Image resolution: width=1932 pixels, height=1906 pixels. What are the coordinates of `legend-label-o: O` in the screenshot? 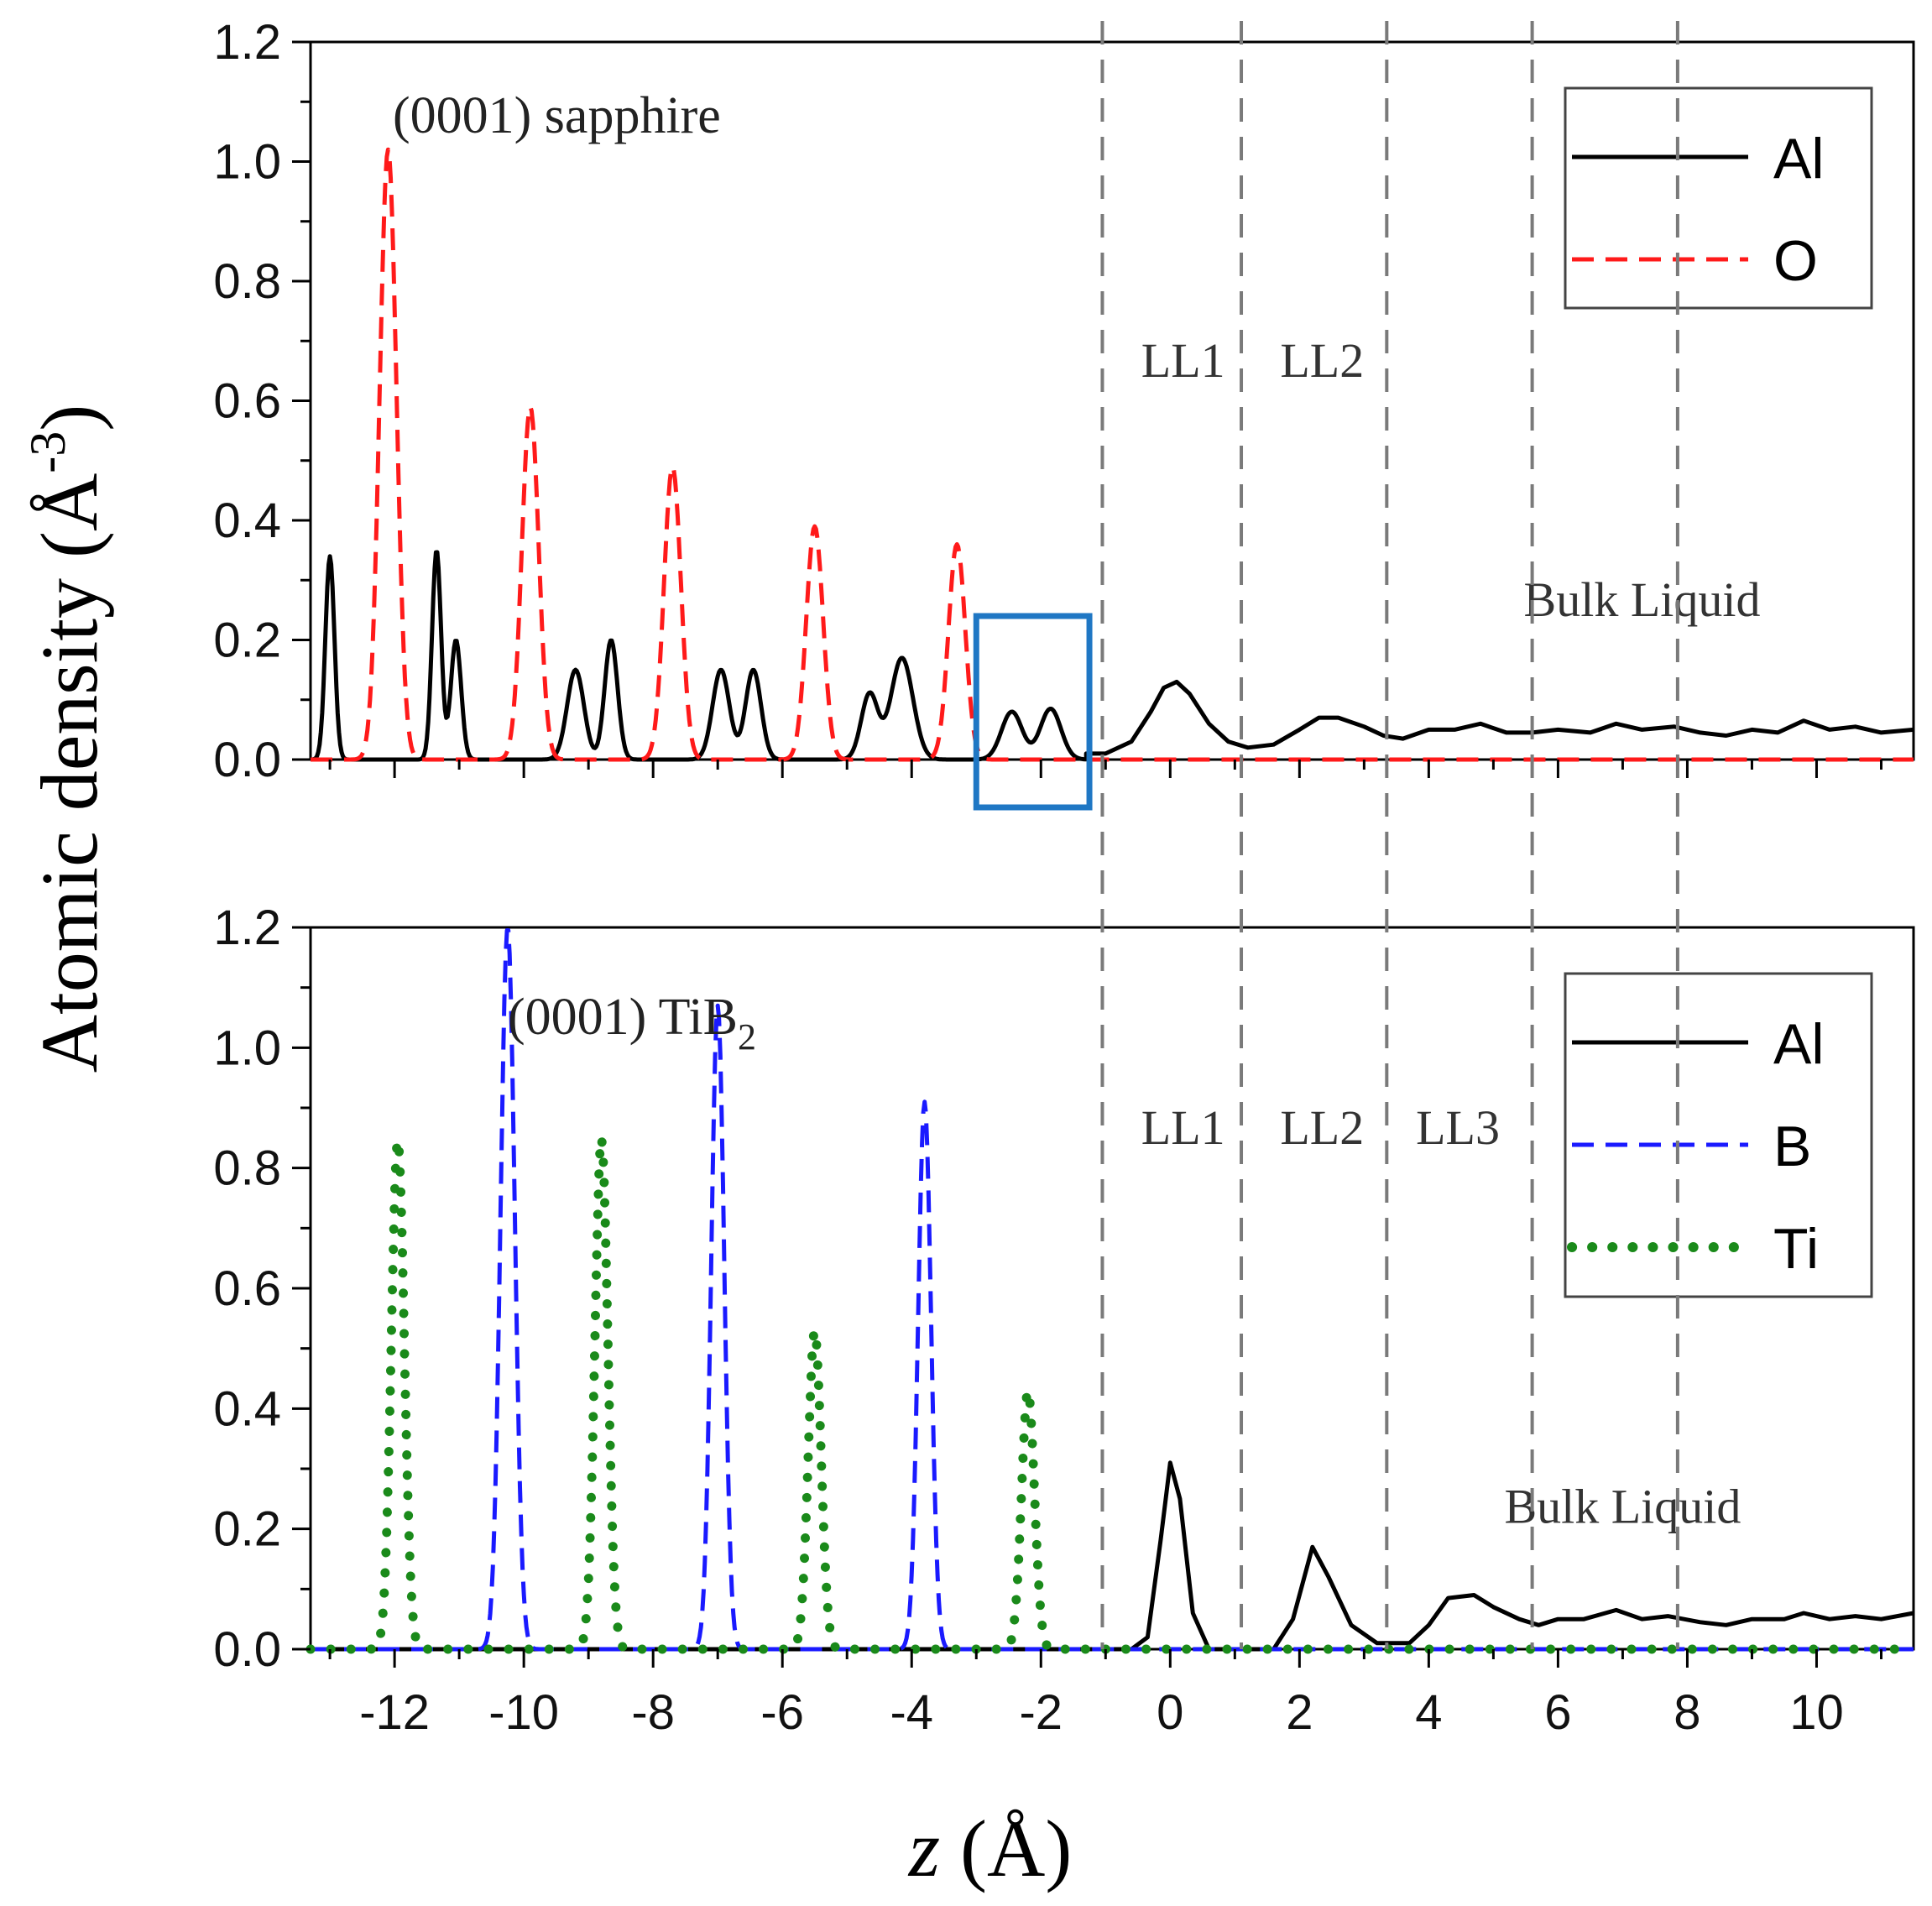 It's located at (1795, 261).